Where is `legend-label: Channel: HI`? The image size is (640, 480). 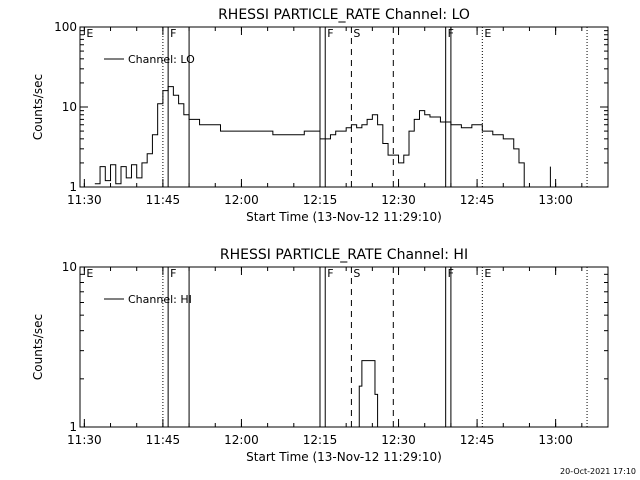 legend-label: Channel: HI is located at coordinates (160, 299).